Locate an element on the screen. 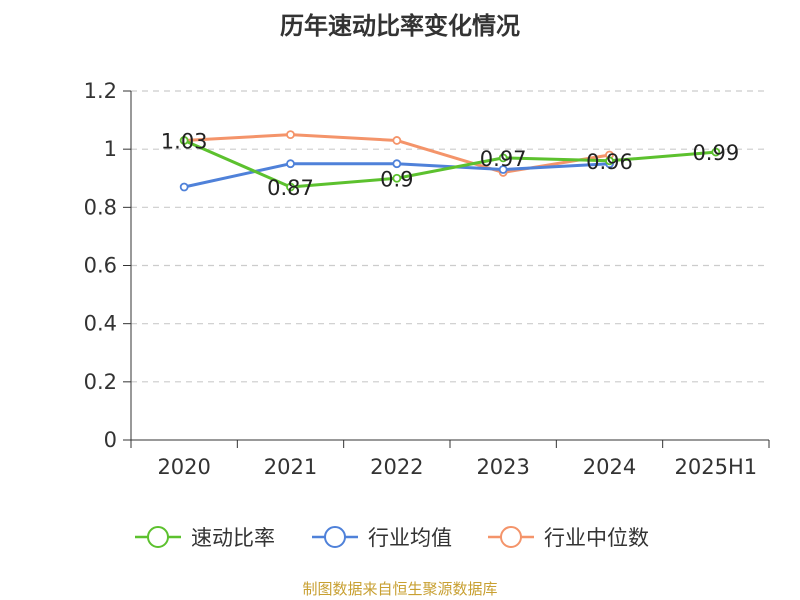 Image resolution: width=800 pixels, height=600 pixels. legend-item-1: 行业均值 is located at coordinates (382, 538).